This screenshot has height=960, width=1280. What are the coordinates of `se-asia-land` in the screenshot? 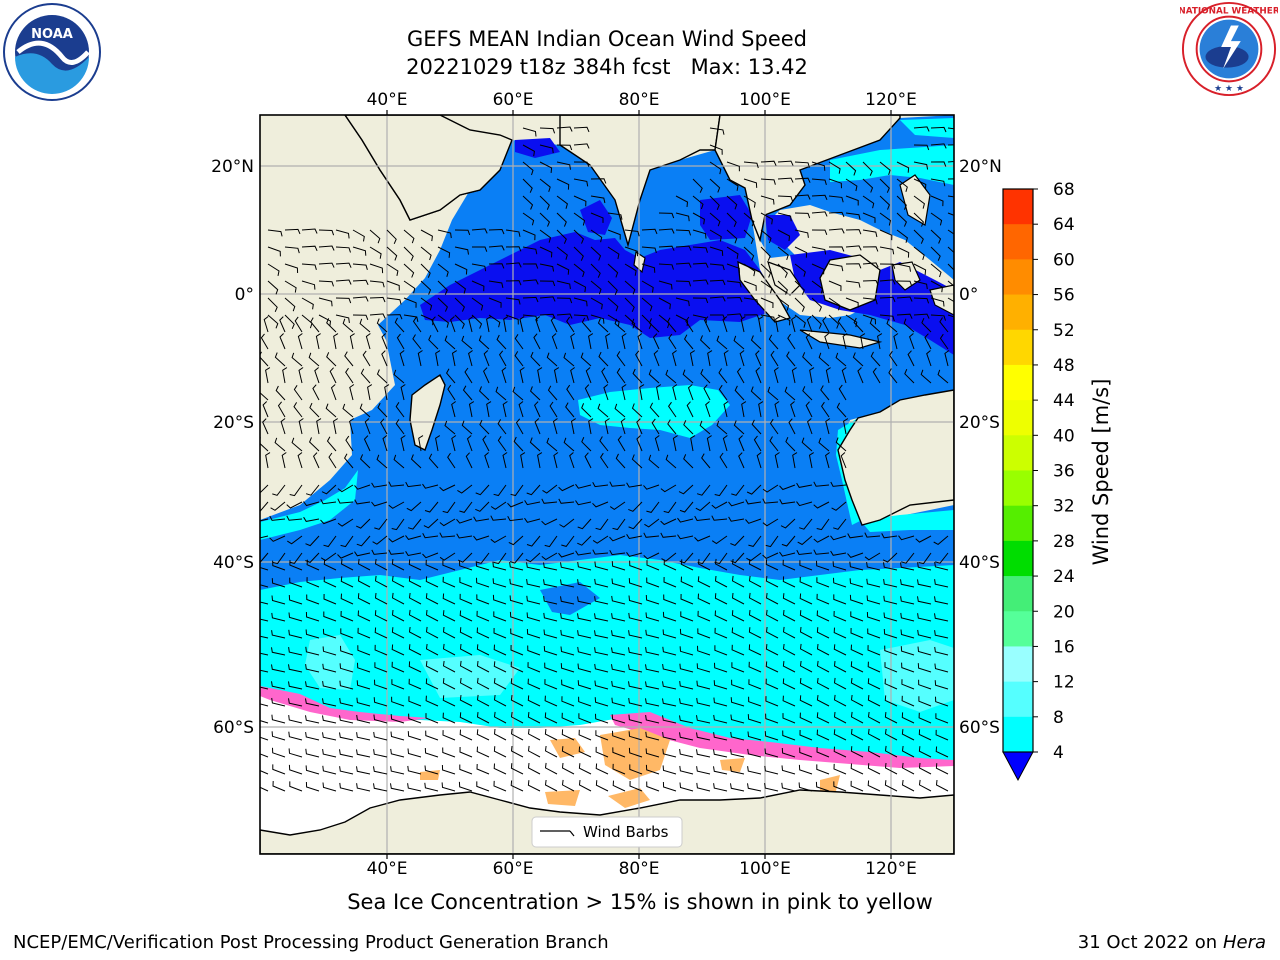 It's located at (807, 179).